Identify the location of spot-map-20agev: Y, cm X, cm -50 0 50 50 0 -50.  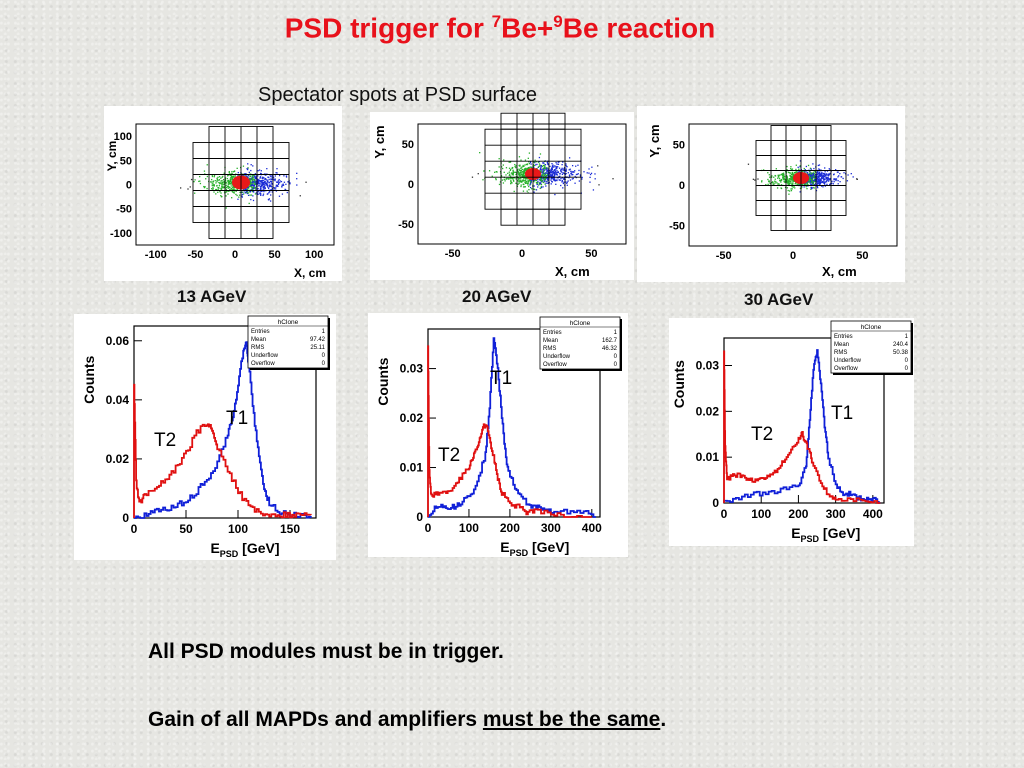
(502, 196).